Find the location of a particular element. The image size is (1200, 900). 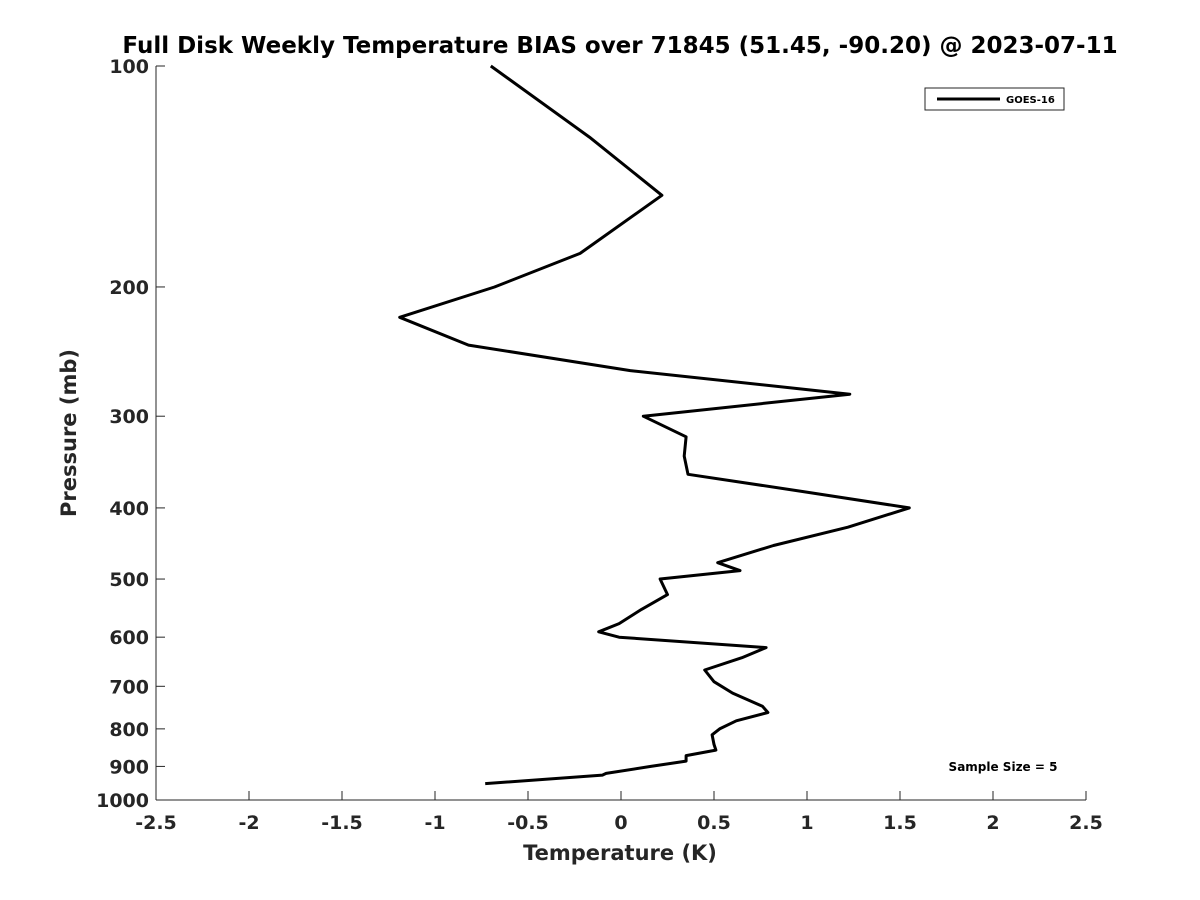

y-tick-label: 800 is located at coordinates (129, 730).